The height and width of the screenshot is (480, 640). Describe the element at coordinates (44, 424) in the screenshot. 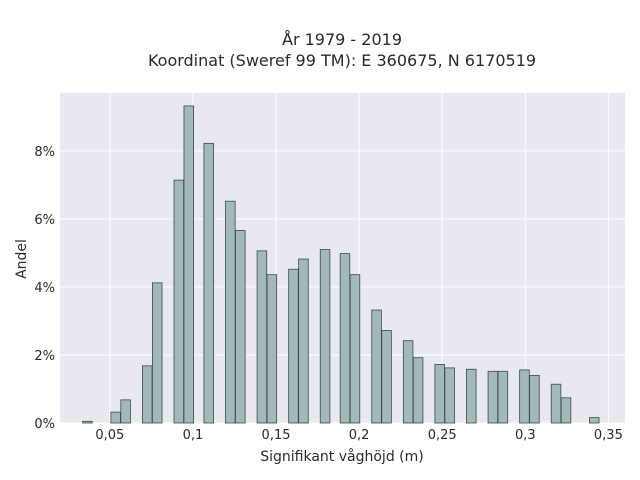

I see `y-tick-label: 0%` at that location.